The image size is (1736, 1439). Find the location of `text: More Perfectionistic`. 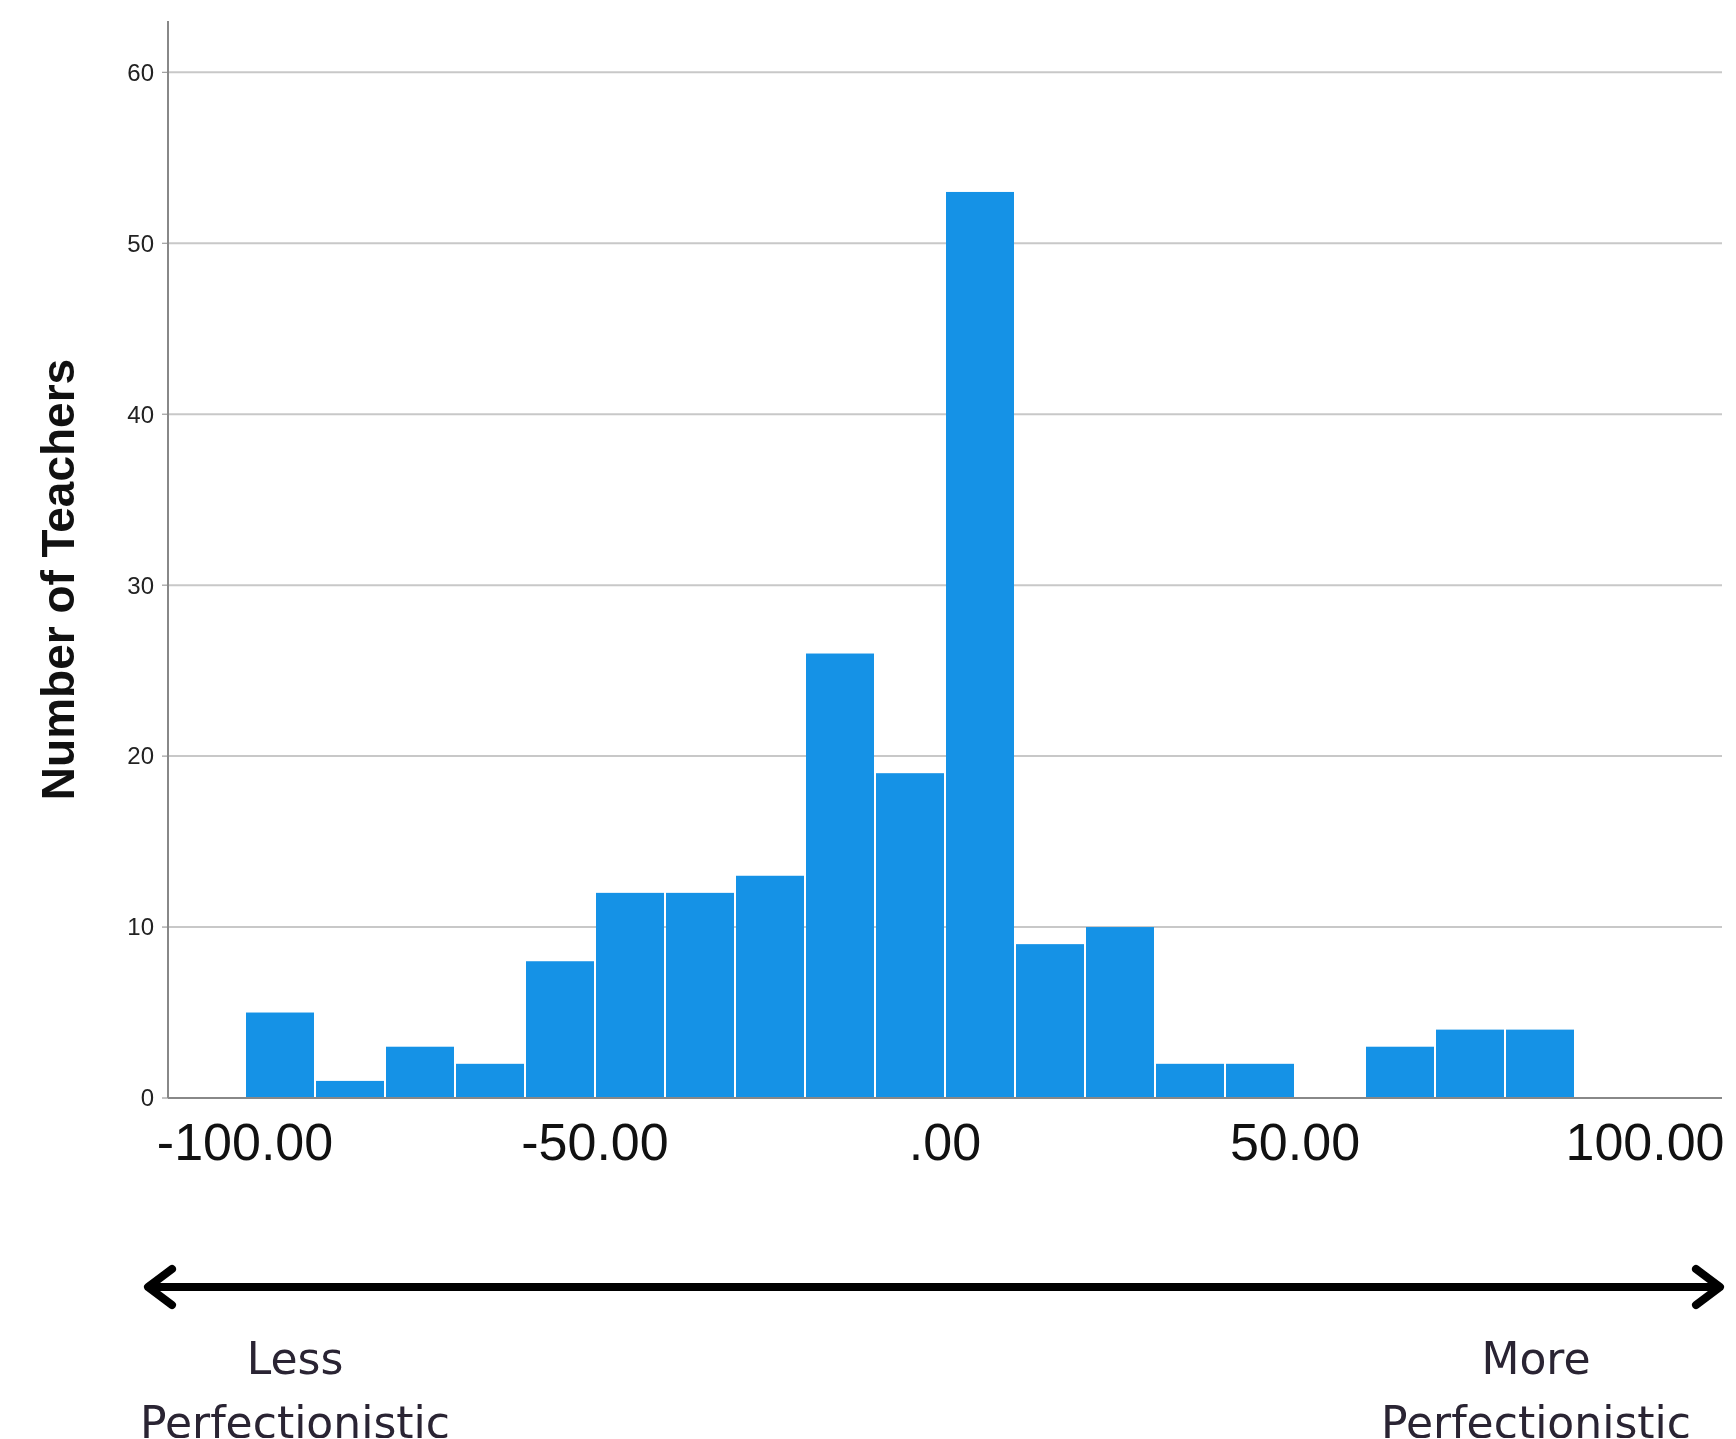

text: More Perfectionistic is located at coordinates (1536, 1386).